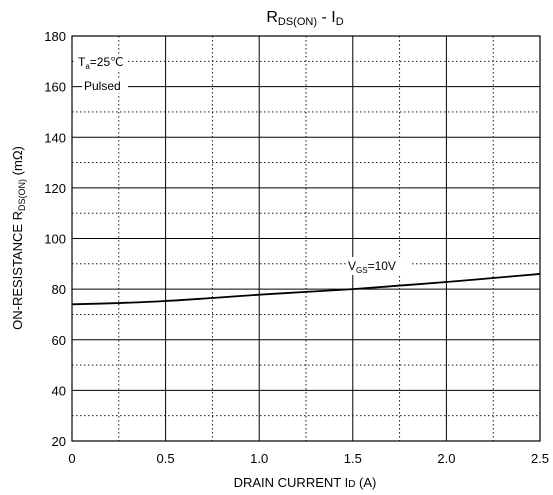 The height and width of the screenshot is (495, 553). What do you see at coordinates (540, 458) in the screenshot?
I see `x-tick-label: 2.5` at bounding box center [540, 458].